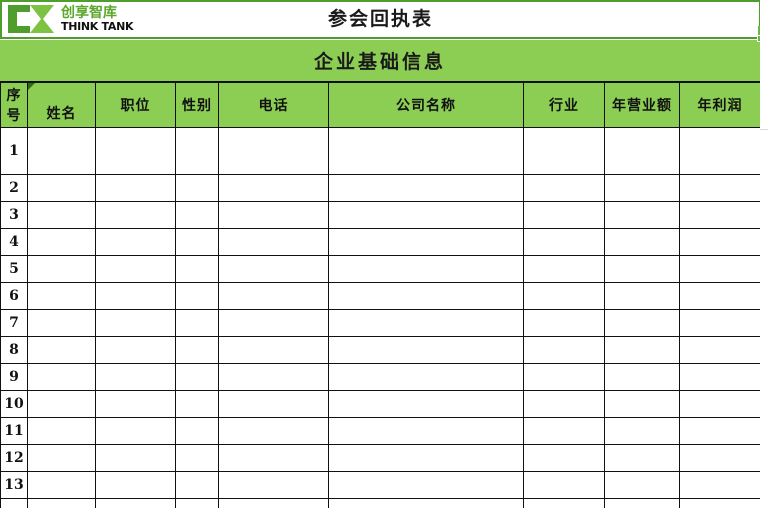  Describe the element at coordinates (380, 188) in the screenshot. I see `table-row: 2` at that location.